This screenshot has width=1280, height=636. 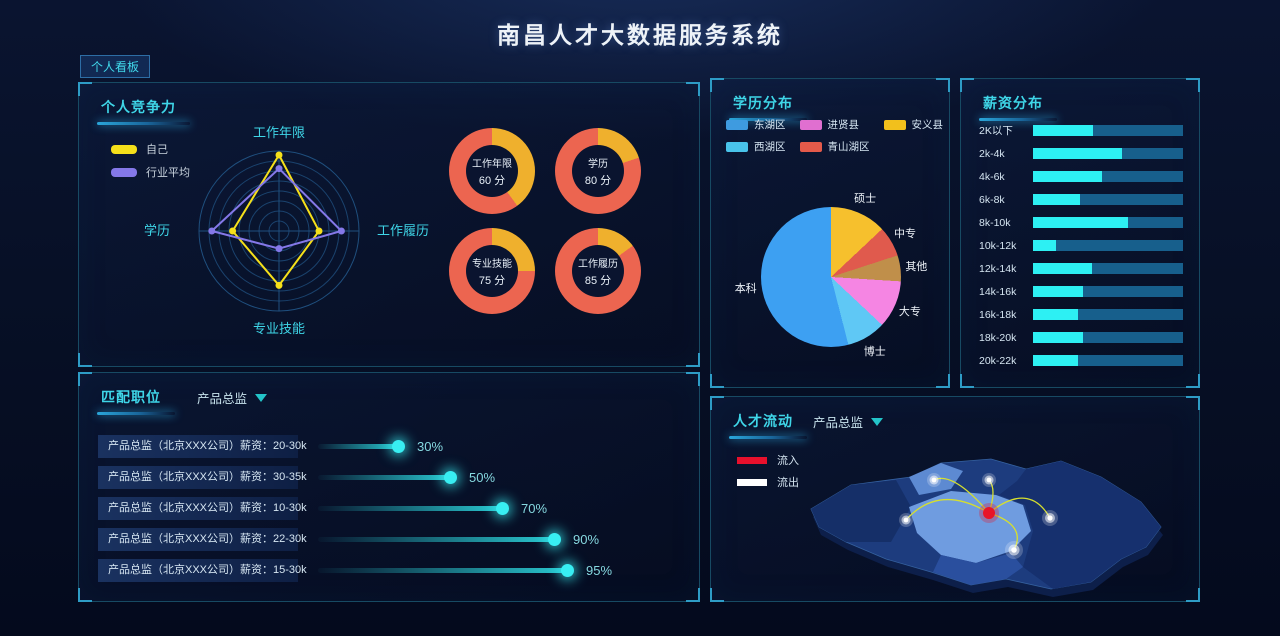 I want to click on progress-percent: 70%, so click(x=534, y=508).